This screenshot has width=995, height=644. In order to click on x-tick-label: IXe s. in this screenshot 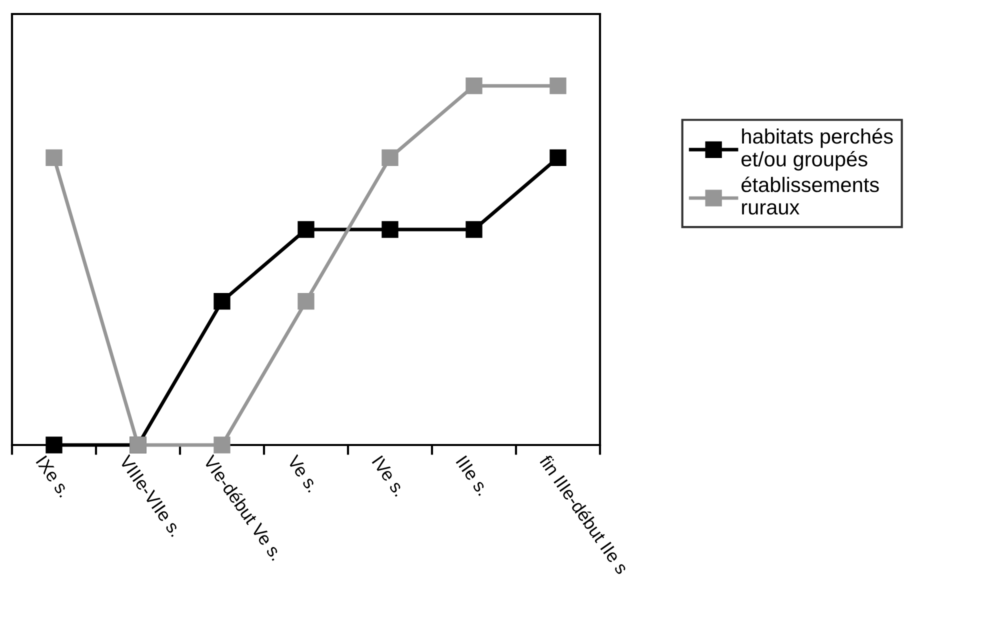, I will do `click(53, 476)`.